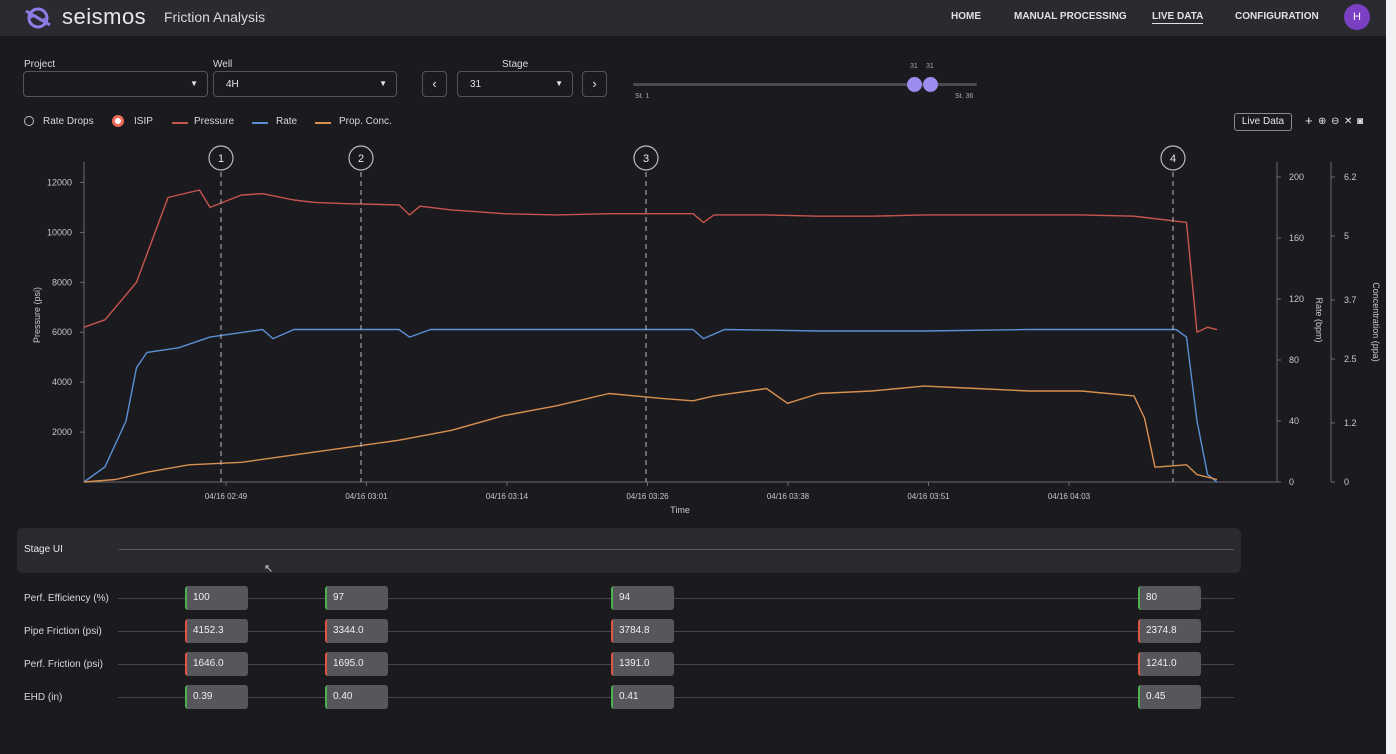  Describe the element at coordinates (1296, 299) in the screenshot. I see `y-right1-tick-label: 120` at that location.